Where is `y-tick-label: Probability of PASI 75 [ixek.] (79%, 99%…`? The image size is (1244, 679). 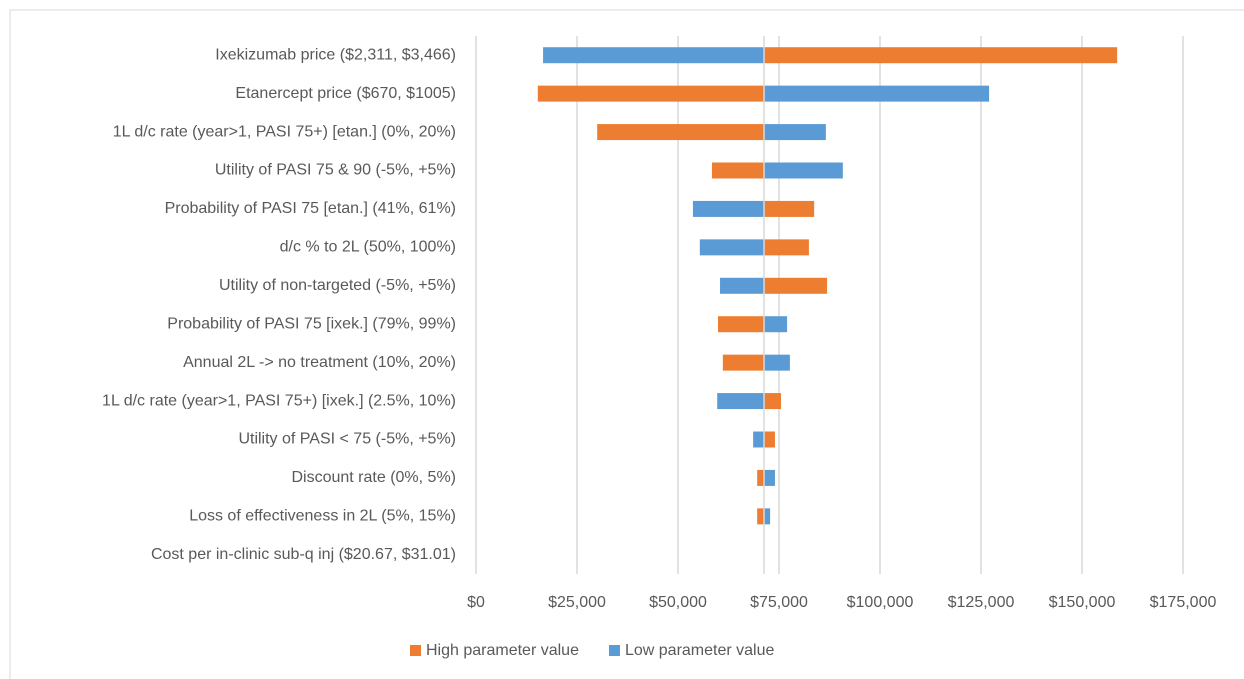 y-tick-label: Probability of PASI 75 [ixek.] (79%, 99%… is located at coordinates (311, 323).